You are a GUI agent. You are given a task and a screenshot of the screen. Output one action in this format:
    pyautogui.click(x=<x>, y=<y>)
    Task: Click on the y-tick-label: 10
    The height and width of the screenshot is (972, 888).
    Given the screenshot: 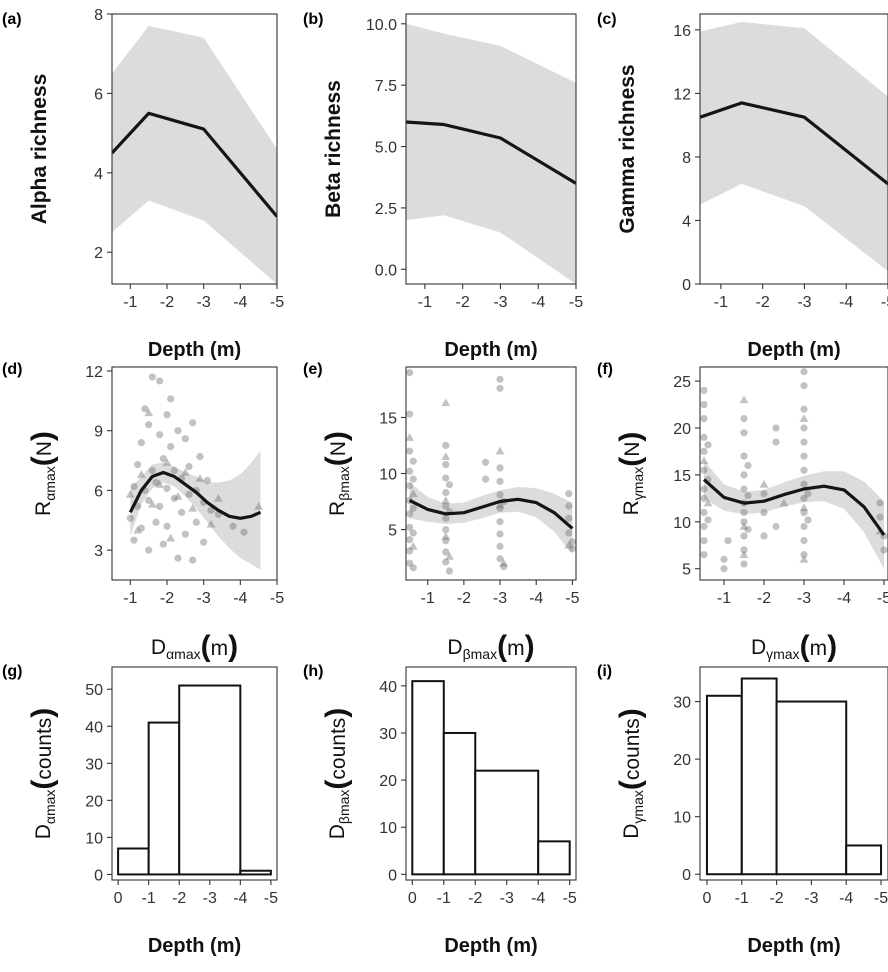 What is the action you would take?
    pyautogui.click(x=388, y=475)
    